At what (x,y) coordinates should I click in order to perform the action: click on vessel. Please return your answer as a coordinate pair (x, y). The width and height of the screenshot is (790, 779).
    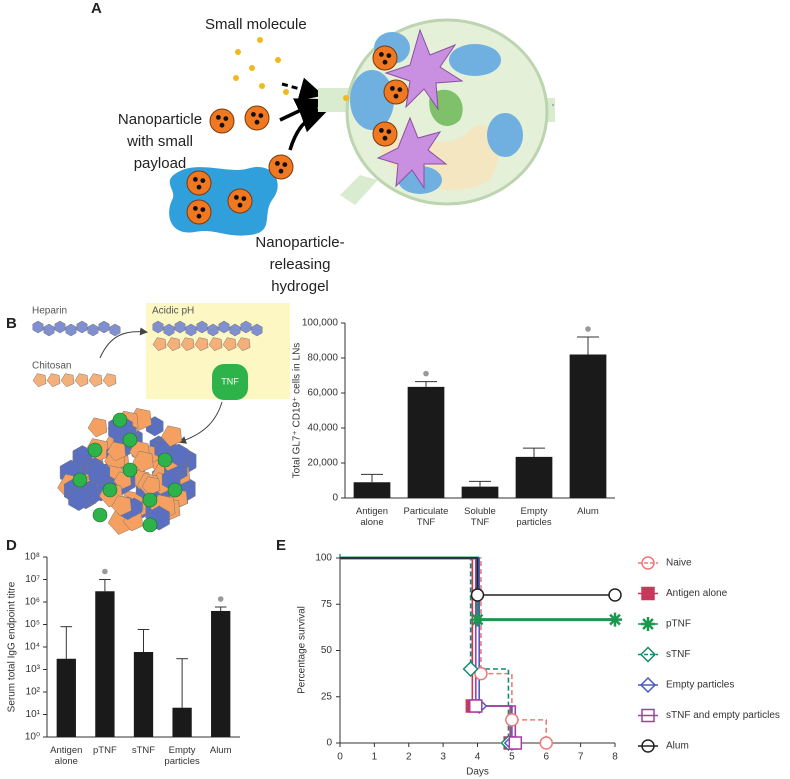
    Looking at the image, I should click on (359, 190).